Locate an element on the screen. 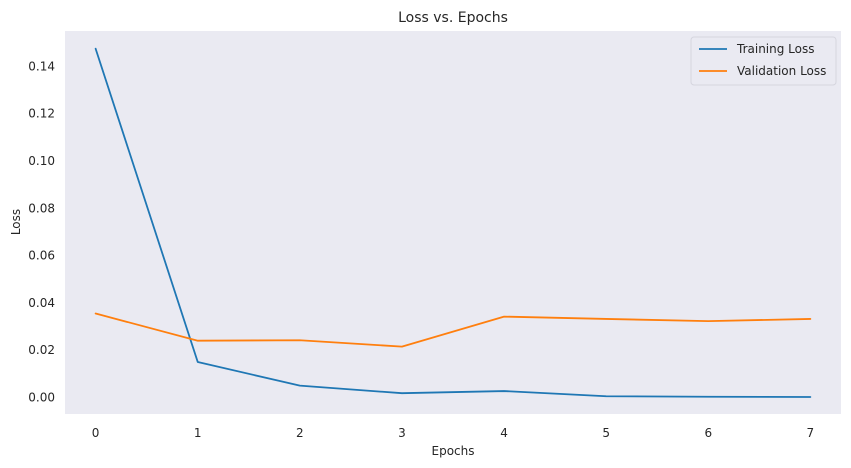  legend-label-training-loss: Training Loss is located at coordinates (775, 49).